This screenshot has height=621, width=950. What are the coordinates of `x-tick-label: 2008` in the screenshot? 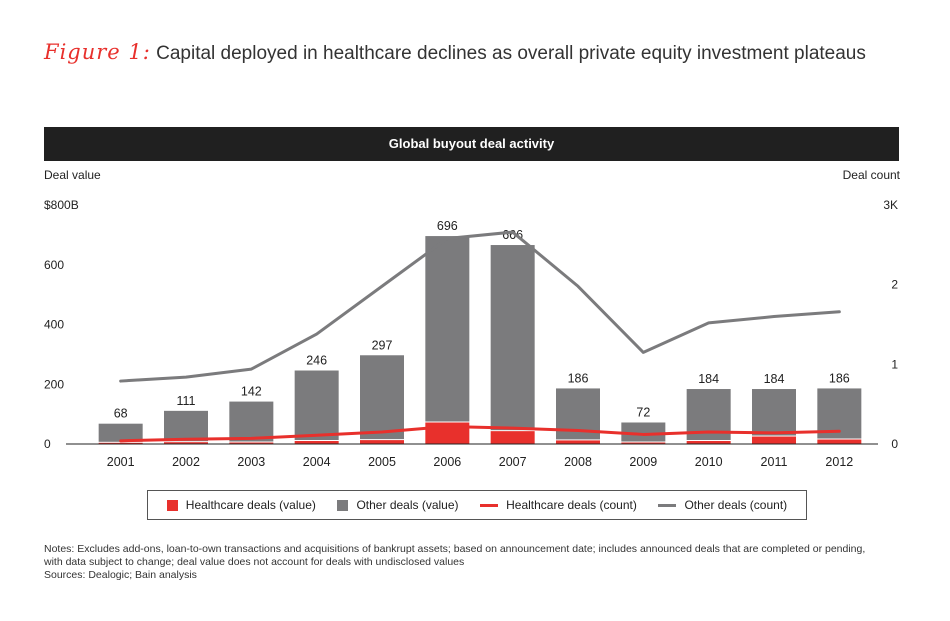 It's located at (578, 462).